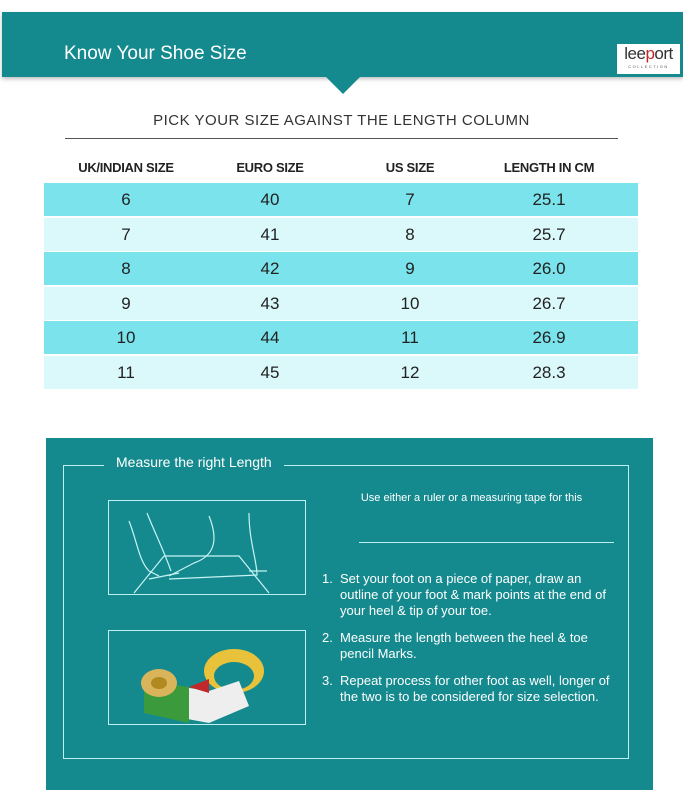 The width and height of the screenshot is (683, 800). Describe the element at coordinates (549, 337) in the screenshot. I see `table-cell: 26.9` at that location.